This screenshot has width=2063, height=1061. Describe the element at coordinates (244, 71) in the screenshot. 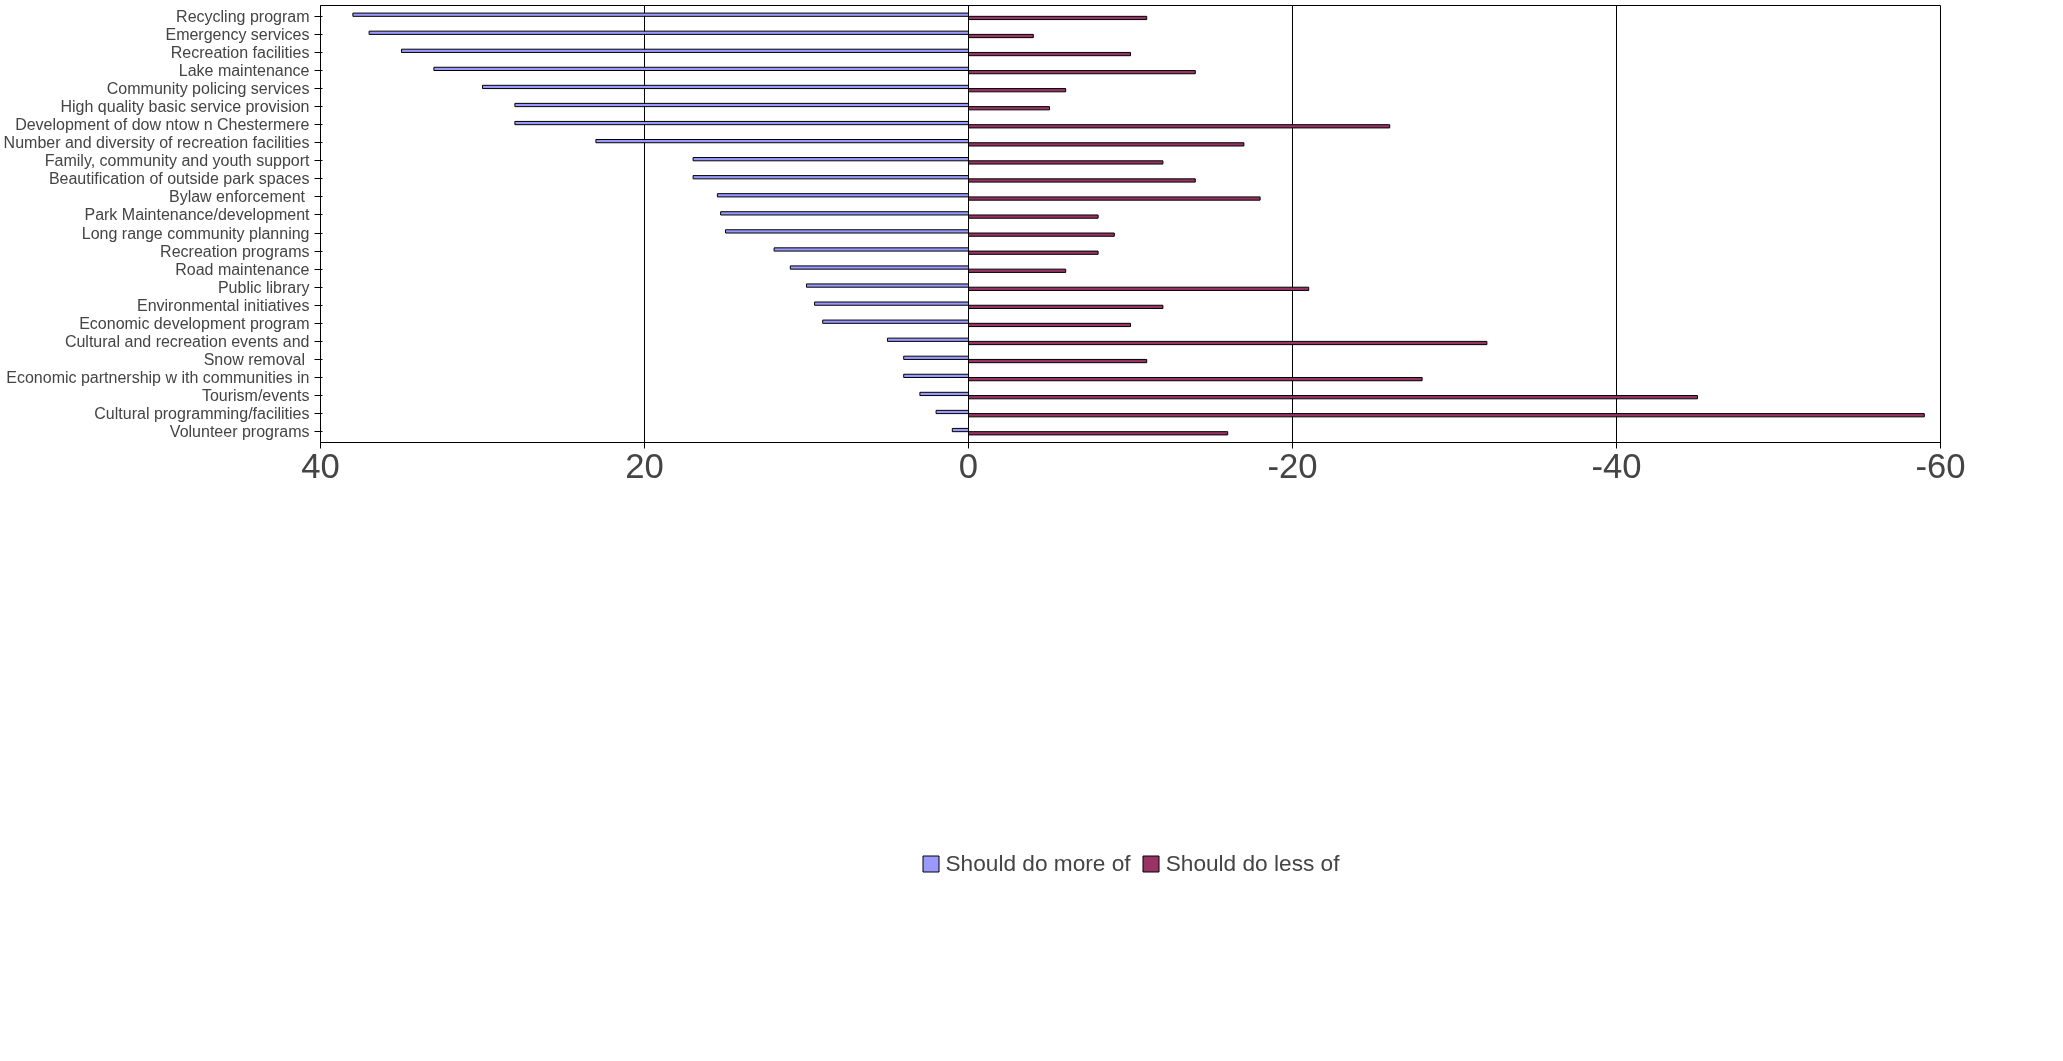

I see `y-tick-label: Lake maintenance` at that location.